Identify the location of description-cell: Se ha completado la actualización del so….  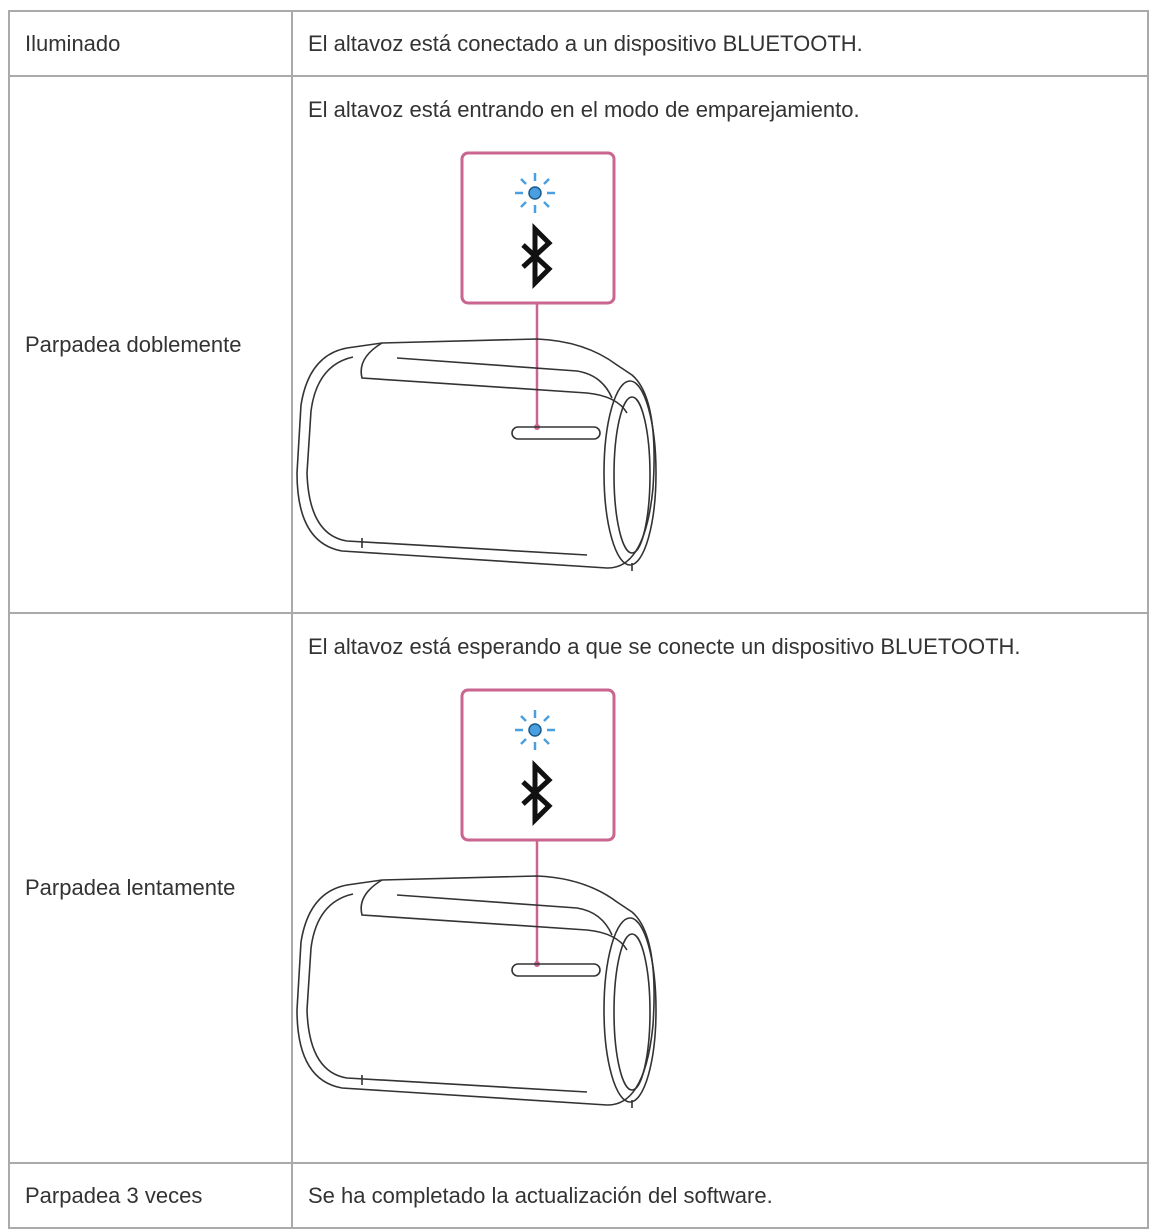
(720, 1195).